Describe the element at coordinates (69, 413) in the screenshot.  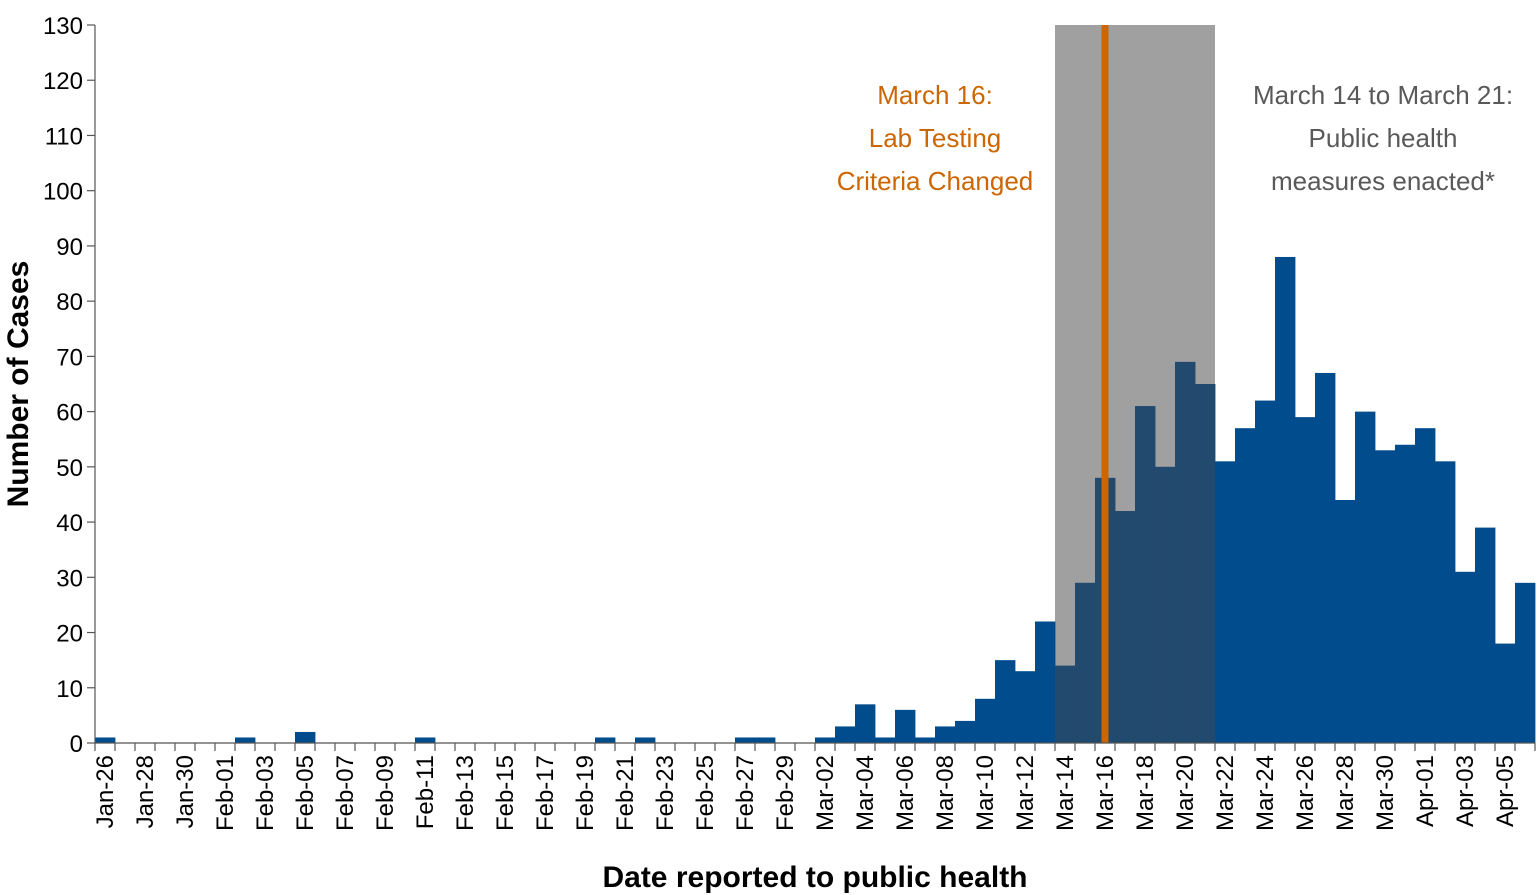
I see `y-tick-label-60: 60` at that location.